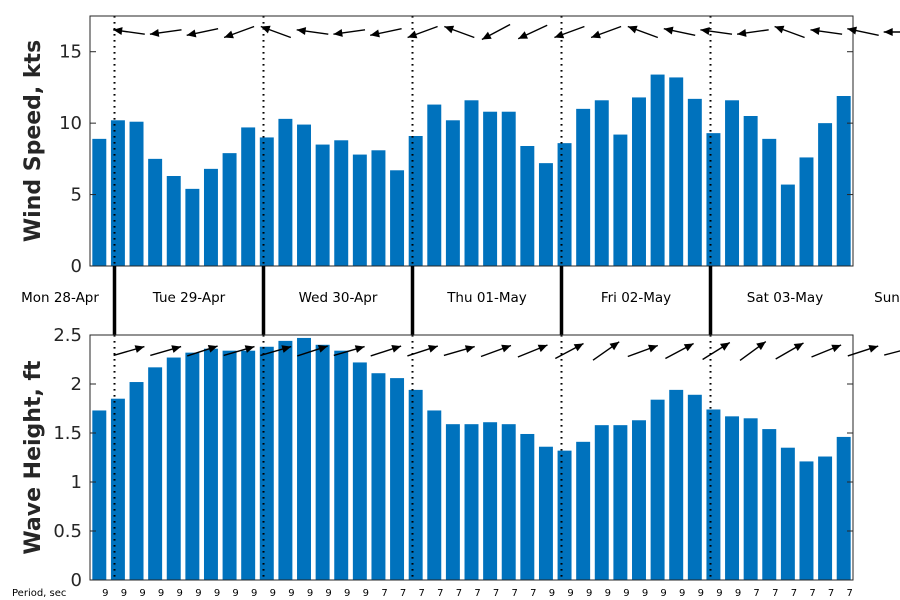 The image size is (900, 600). I want to click on y-tick-label: 10, so click(70, 123).